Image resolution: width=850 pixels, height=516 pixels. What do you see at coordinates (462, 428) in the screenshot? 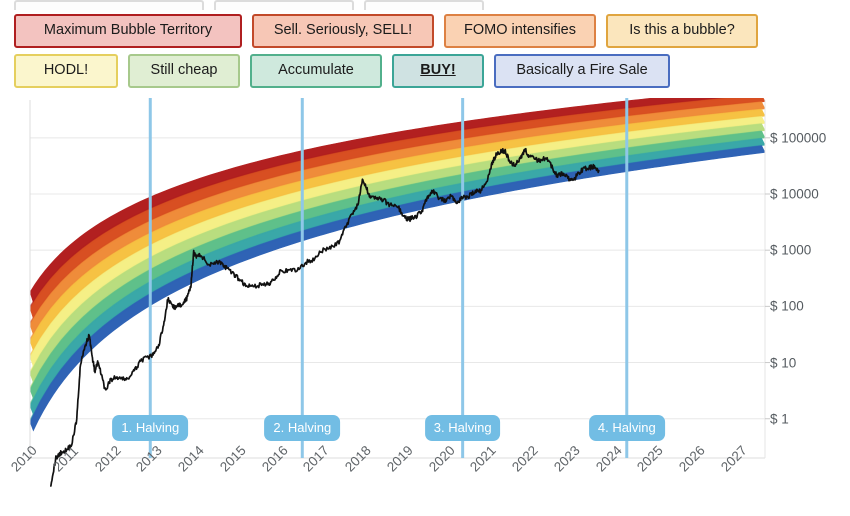
I see `halving-badge-3: 3. Halving` at bounding box center [462, 428].